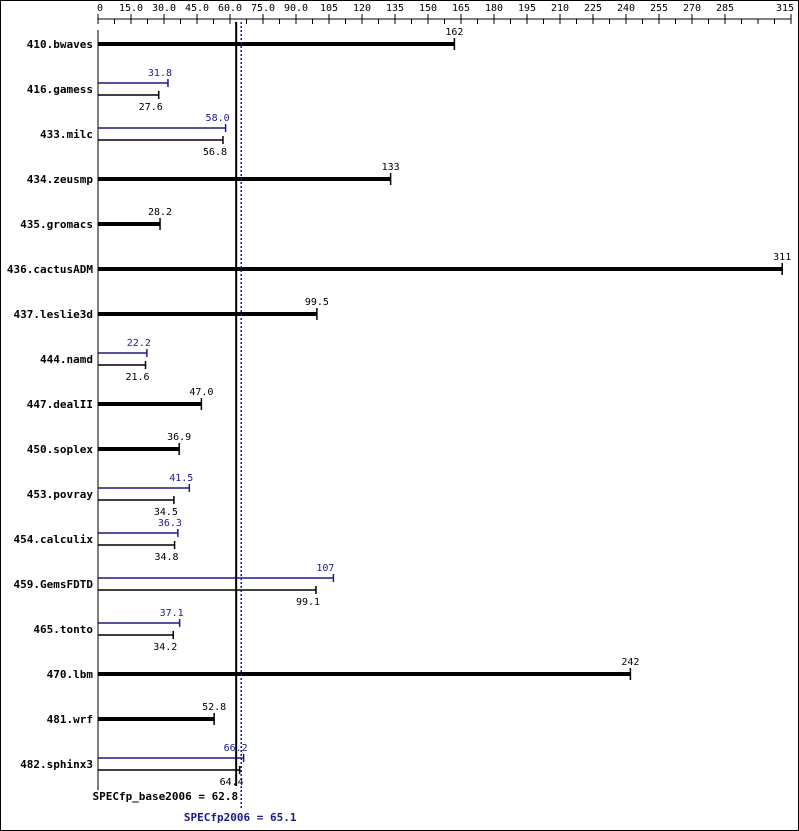 The image size is (799, 831). Describe the element at coordinates (395, 8) in the screenshot. I see `x-tick-label: 135` at that location.